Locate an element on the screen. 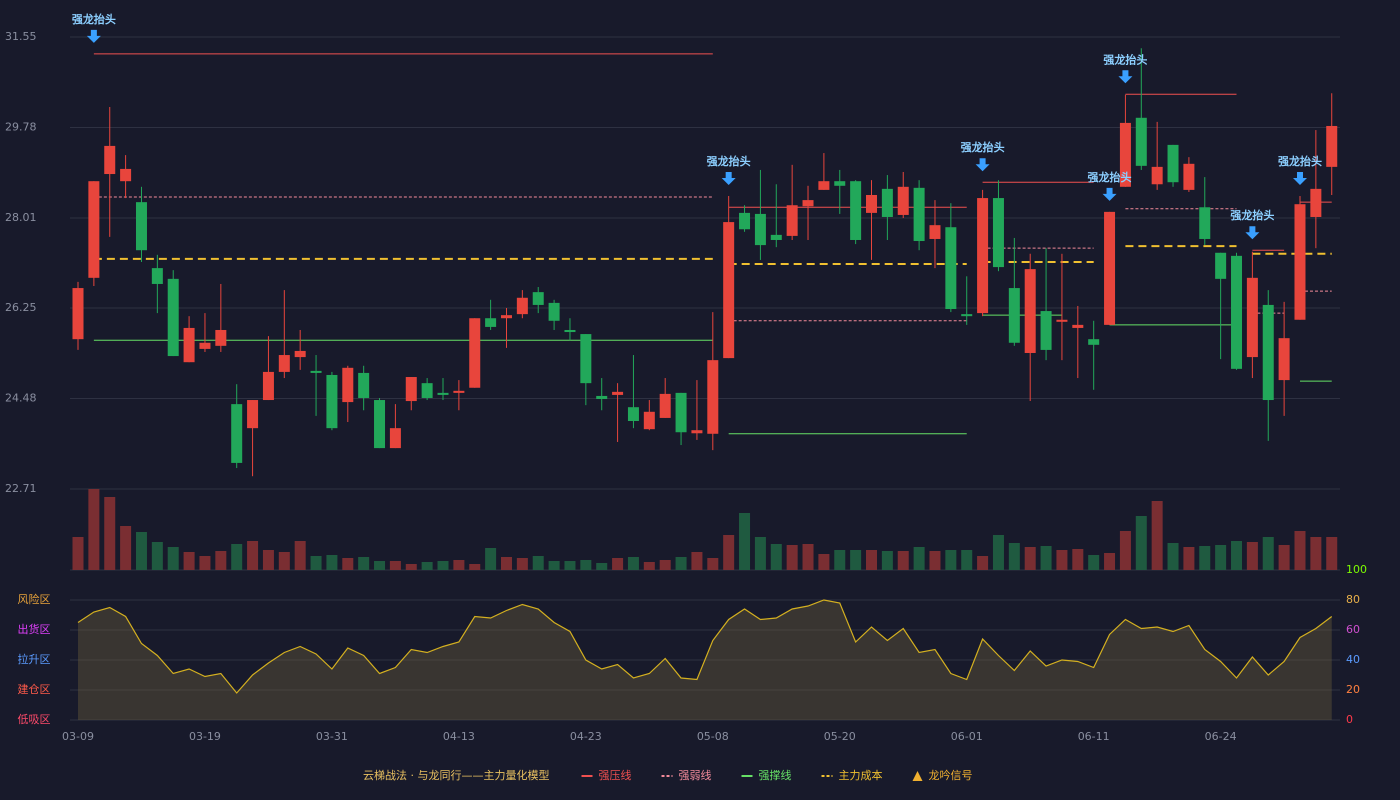 The image size is (1400, 800). x-tick-label: 05-20 is located at coordinates (840, 736).